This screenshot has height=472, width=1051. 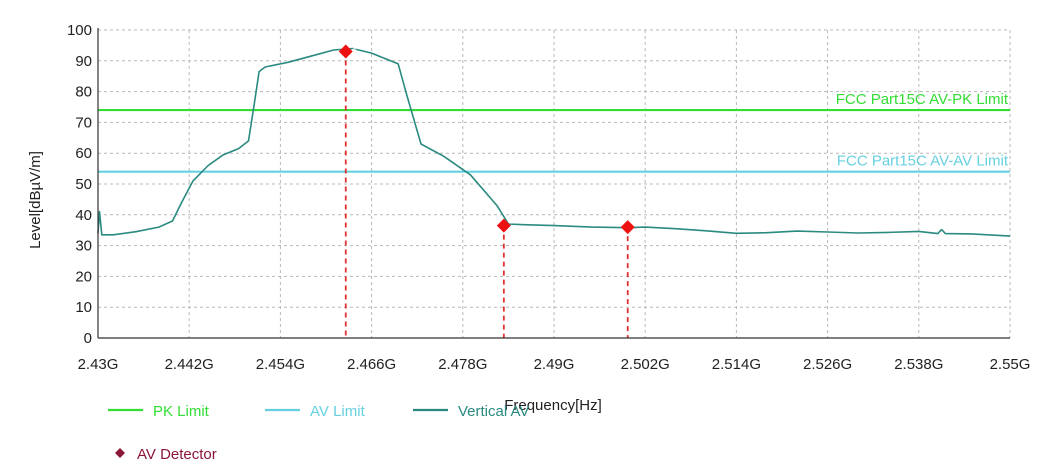 What do you see at coordinates (83, 246) in the screenshot?
I see `y-tick-label: 30` at bounding box center [83, 246].